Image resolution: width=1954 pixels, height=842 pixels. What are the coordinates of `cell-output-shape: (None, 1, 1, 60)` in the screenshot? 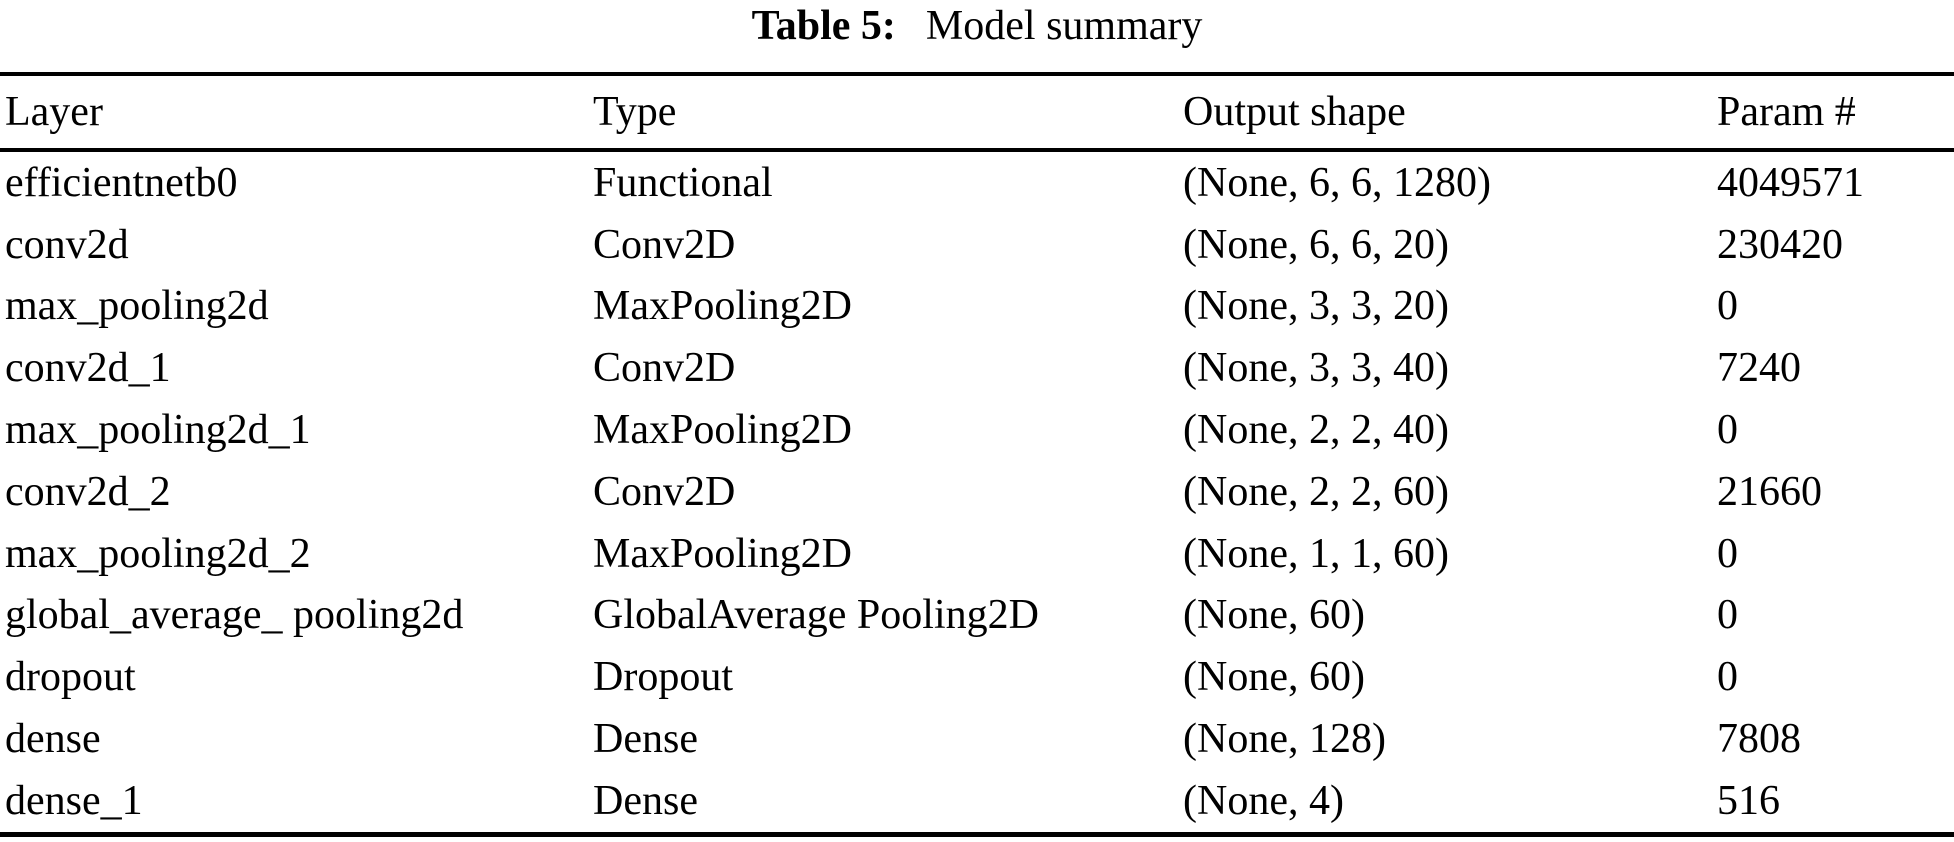 It's located at (1316, 553).